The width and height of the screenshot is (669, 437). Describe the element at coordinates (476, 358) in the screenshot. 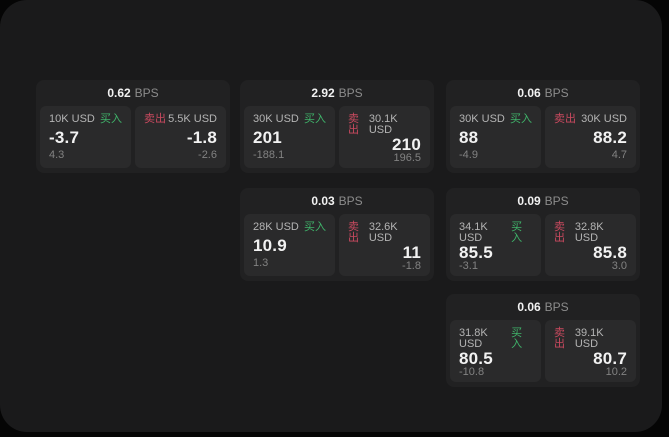

I see `buy-price: 80.5` at that location.